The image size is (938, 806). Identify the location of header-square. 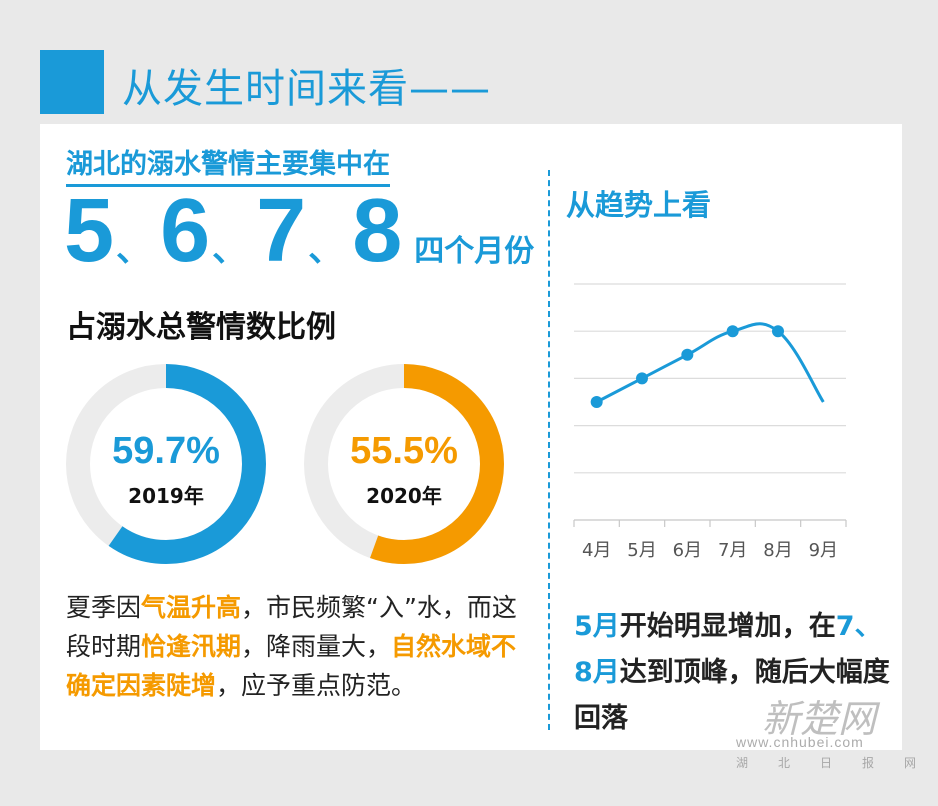
(72, 82).